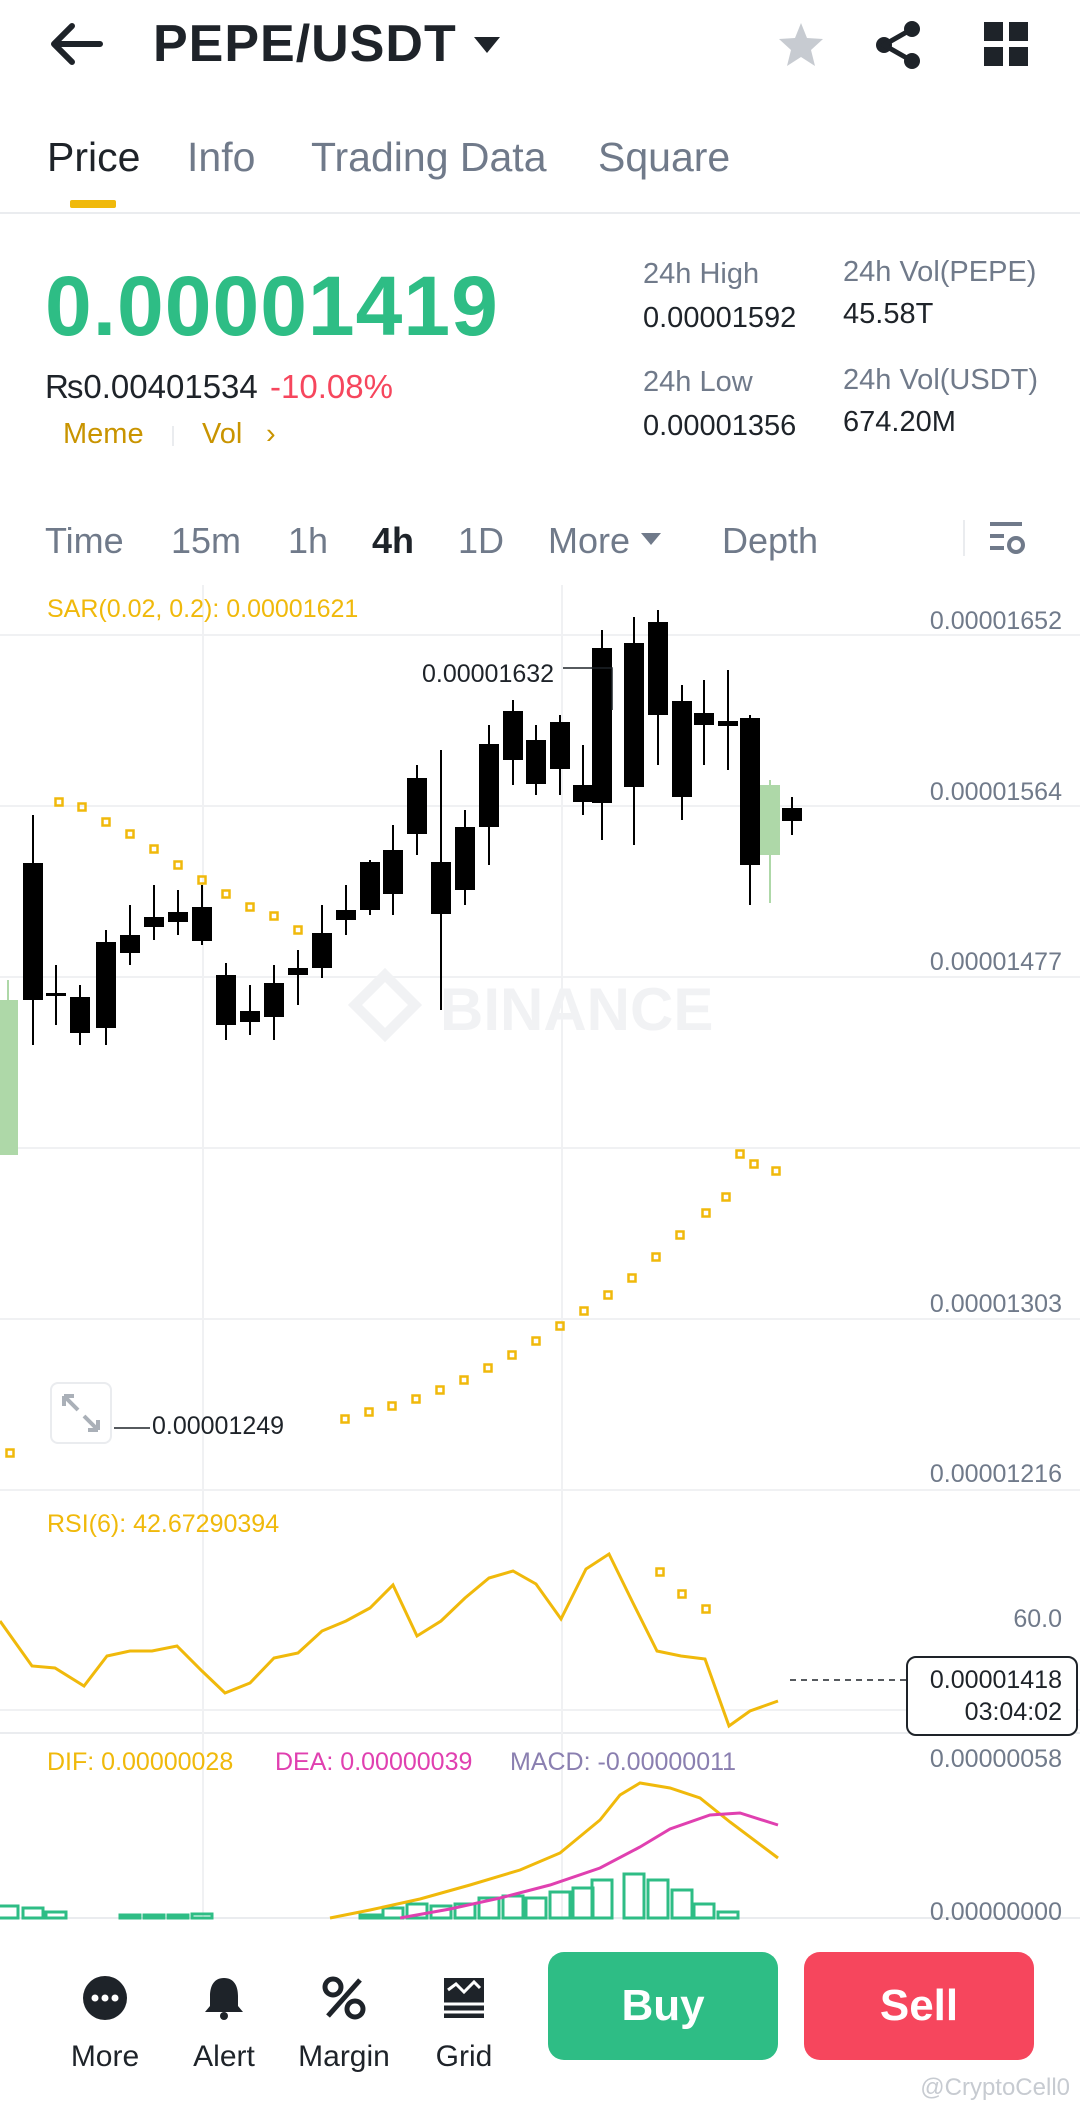  I want to click on interval-1d: 1D, so click(481, 540).